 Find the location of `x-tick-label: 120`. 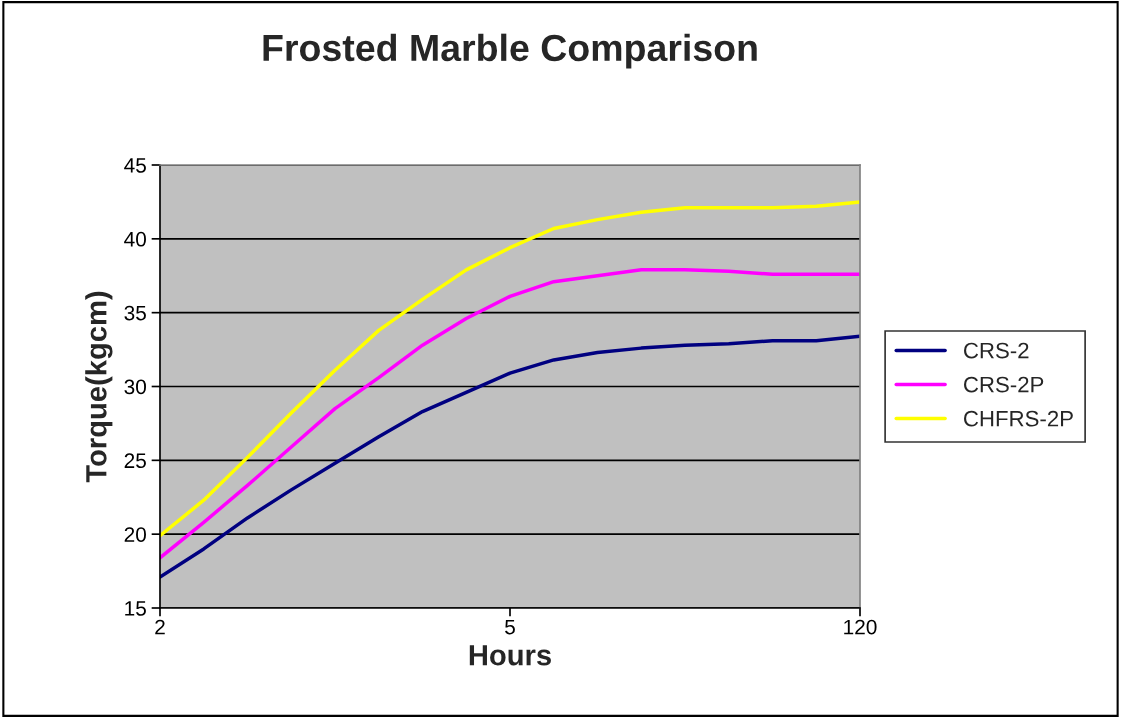

x-tick-label: 120 is located at coordinates (860, 627).